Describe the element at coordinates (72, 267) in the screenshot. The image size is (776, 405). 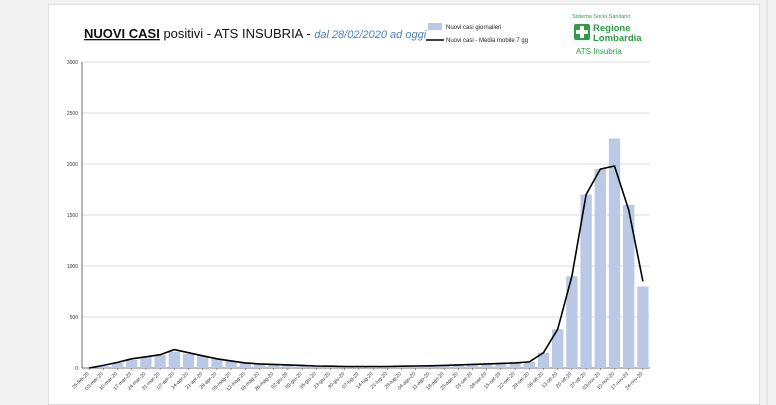
I see `y-tick-label: 1000` at that location.